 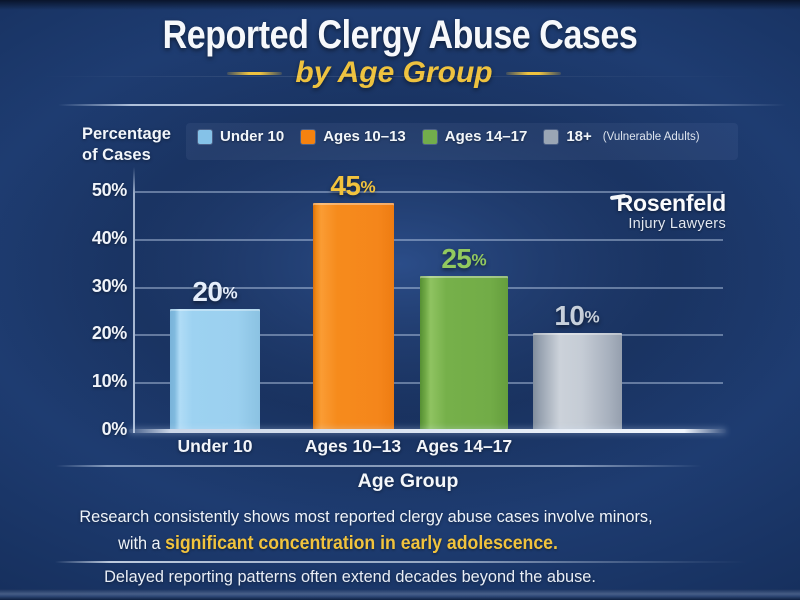 I want to click on legend-item: Under 10, so click(x=241, y=136).